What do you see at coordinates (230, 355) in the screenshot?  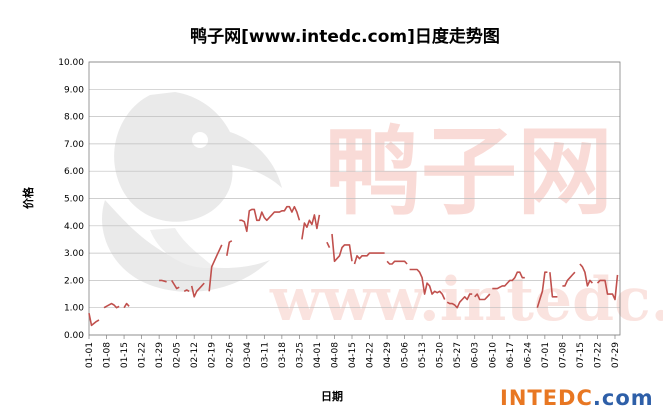 I see `x-tick-label: 02-26` at bounding box center [230, 355].